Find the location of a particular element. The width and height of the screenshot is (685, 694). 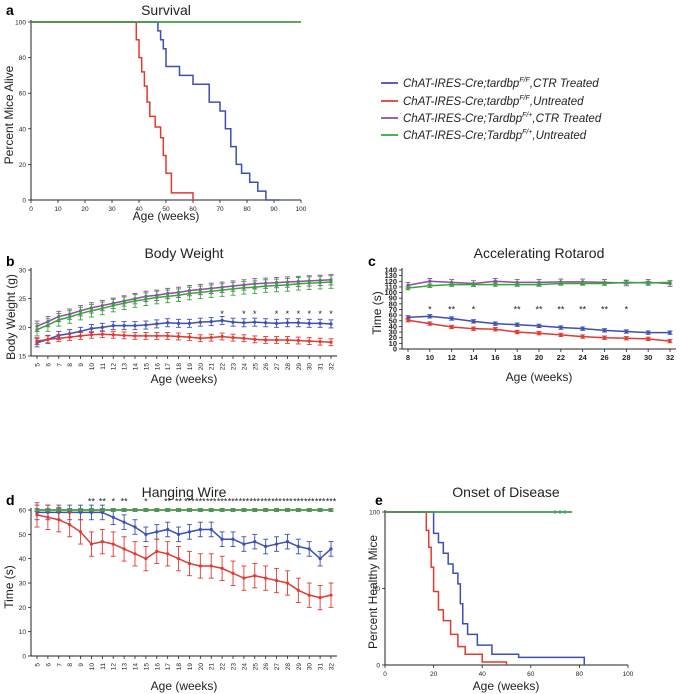

x-tick-label: 8 is located at coordinates (408, 357).